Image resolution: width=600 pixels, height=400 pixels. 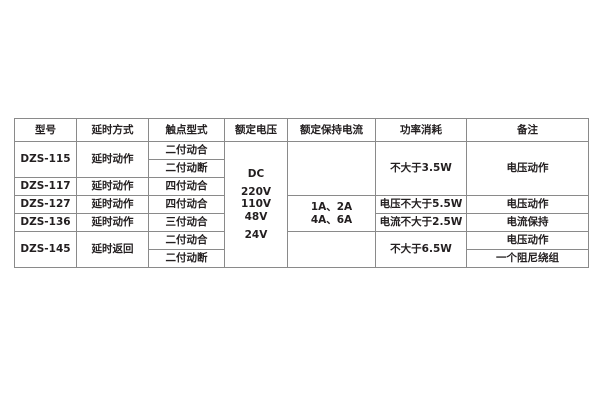 What do you see at coordinates (112, 159) in the screenshot?
I see `cell-delay-dzs115: 延时动作` at bounding box center [112, 159].